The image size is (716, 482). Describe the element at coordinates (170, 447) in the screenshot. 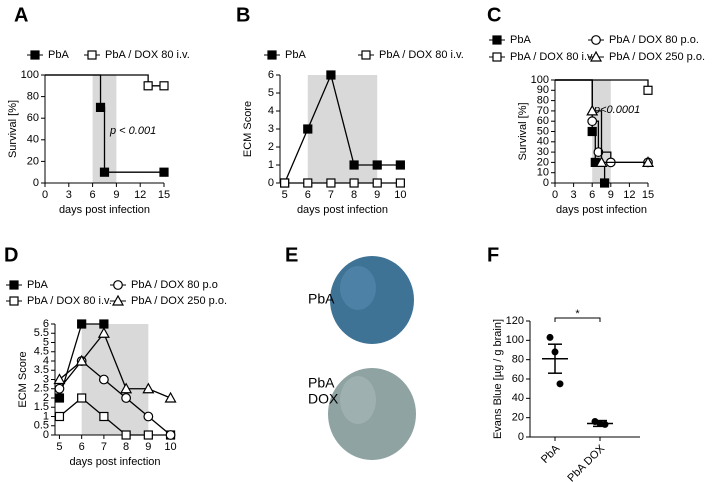

I see `x-tick-label: 10` at that location.